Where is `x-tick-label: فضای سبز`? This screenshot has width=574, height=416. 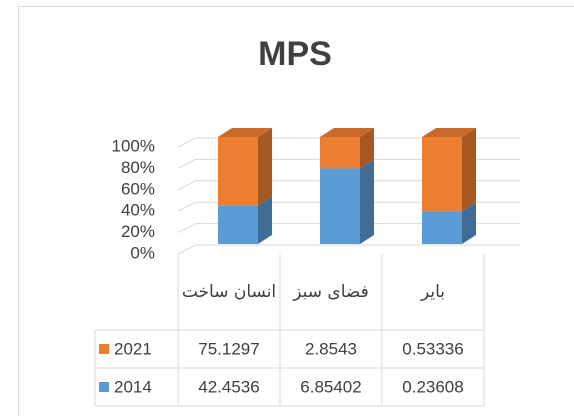 x-tick-label: فضای سبز is located at coordinates (331, 292).